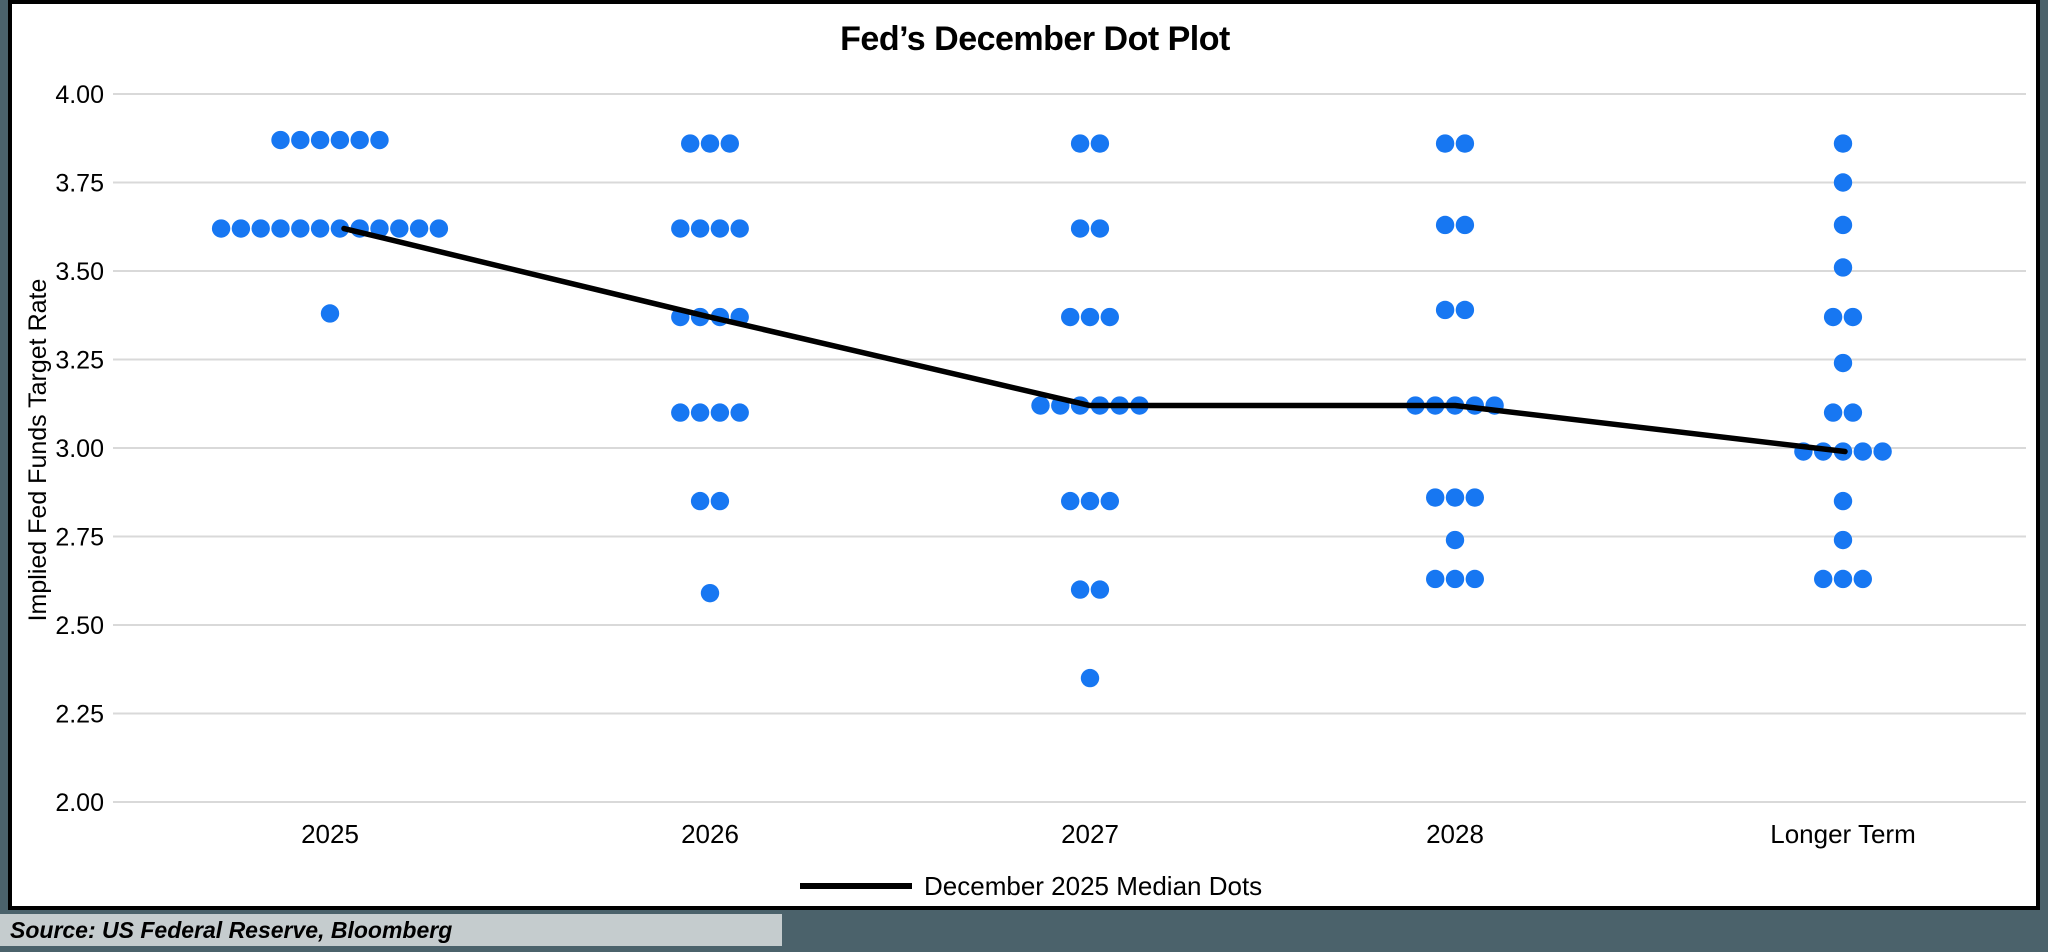 The image size is (2048, 952). What do you see at coordinates (79, 95) in the screenshot?
I see `y-tick-label: 4.00` at bounding box center [79, 95].